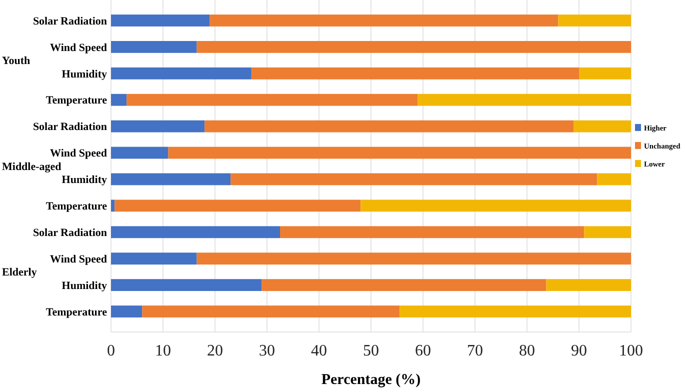  What do you see at coordinates (16, 61) in the screenshot?
I see `text: Youth` at bounding box center [16, 61].